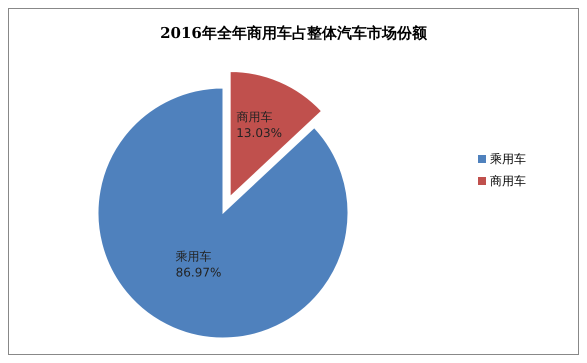 The width and height of the screenshot is (587, 363). What do you see at coordinates (508, 181) in the screenshot?
I see `legend-label: 商用车` at bounding box center [508, 181].